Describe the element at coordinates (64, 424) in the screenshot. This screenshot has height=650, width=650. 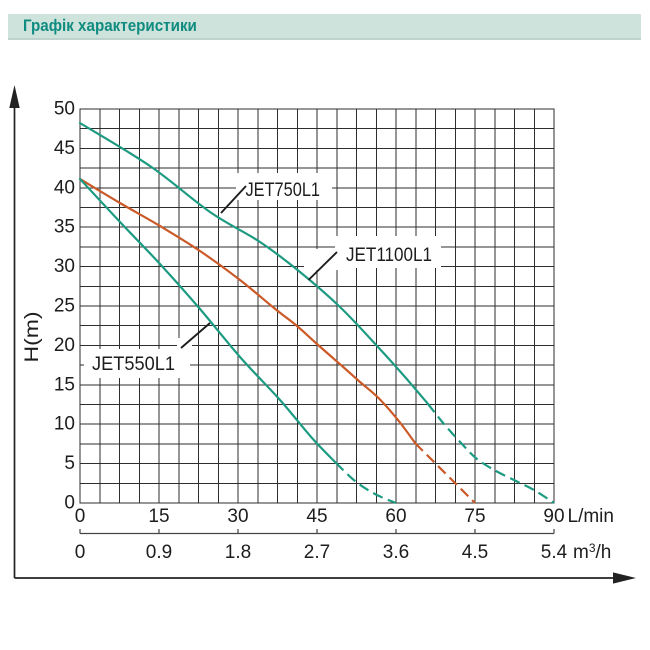
I see `svg-text: 10` at that location.